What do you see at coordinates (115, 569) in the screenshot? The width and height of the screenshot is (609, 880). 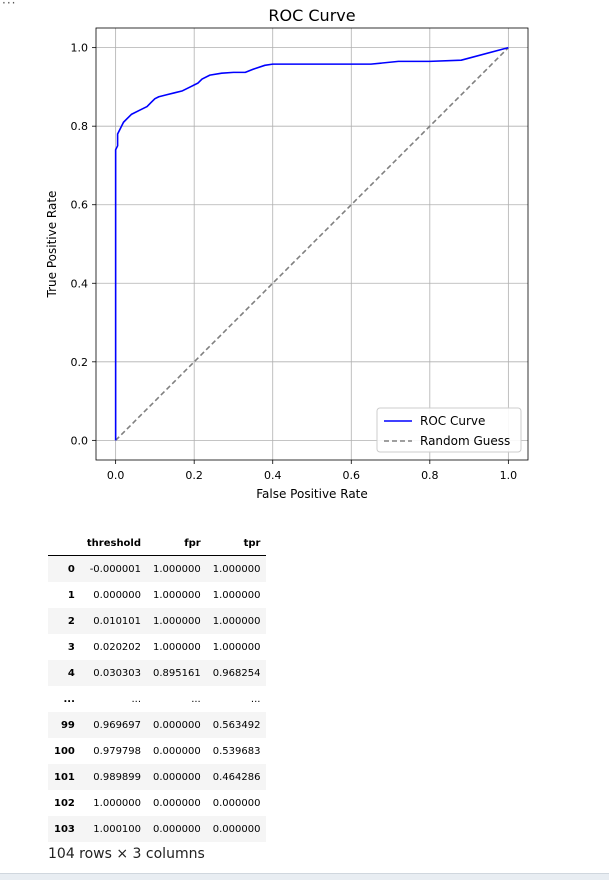 I see `table-cell: -0.000001` at bounding box center [115, 569].